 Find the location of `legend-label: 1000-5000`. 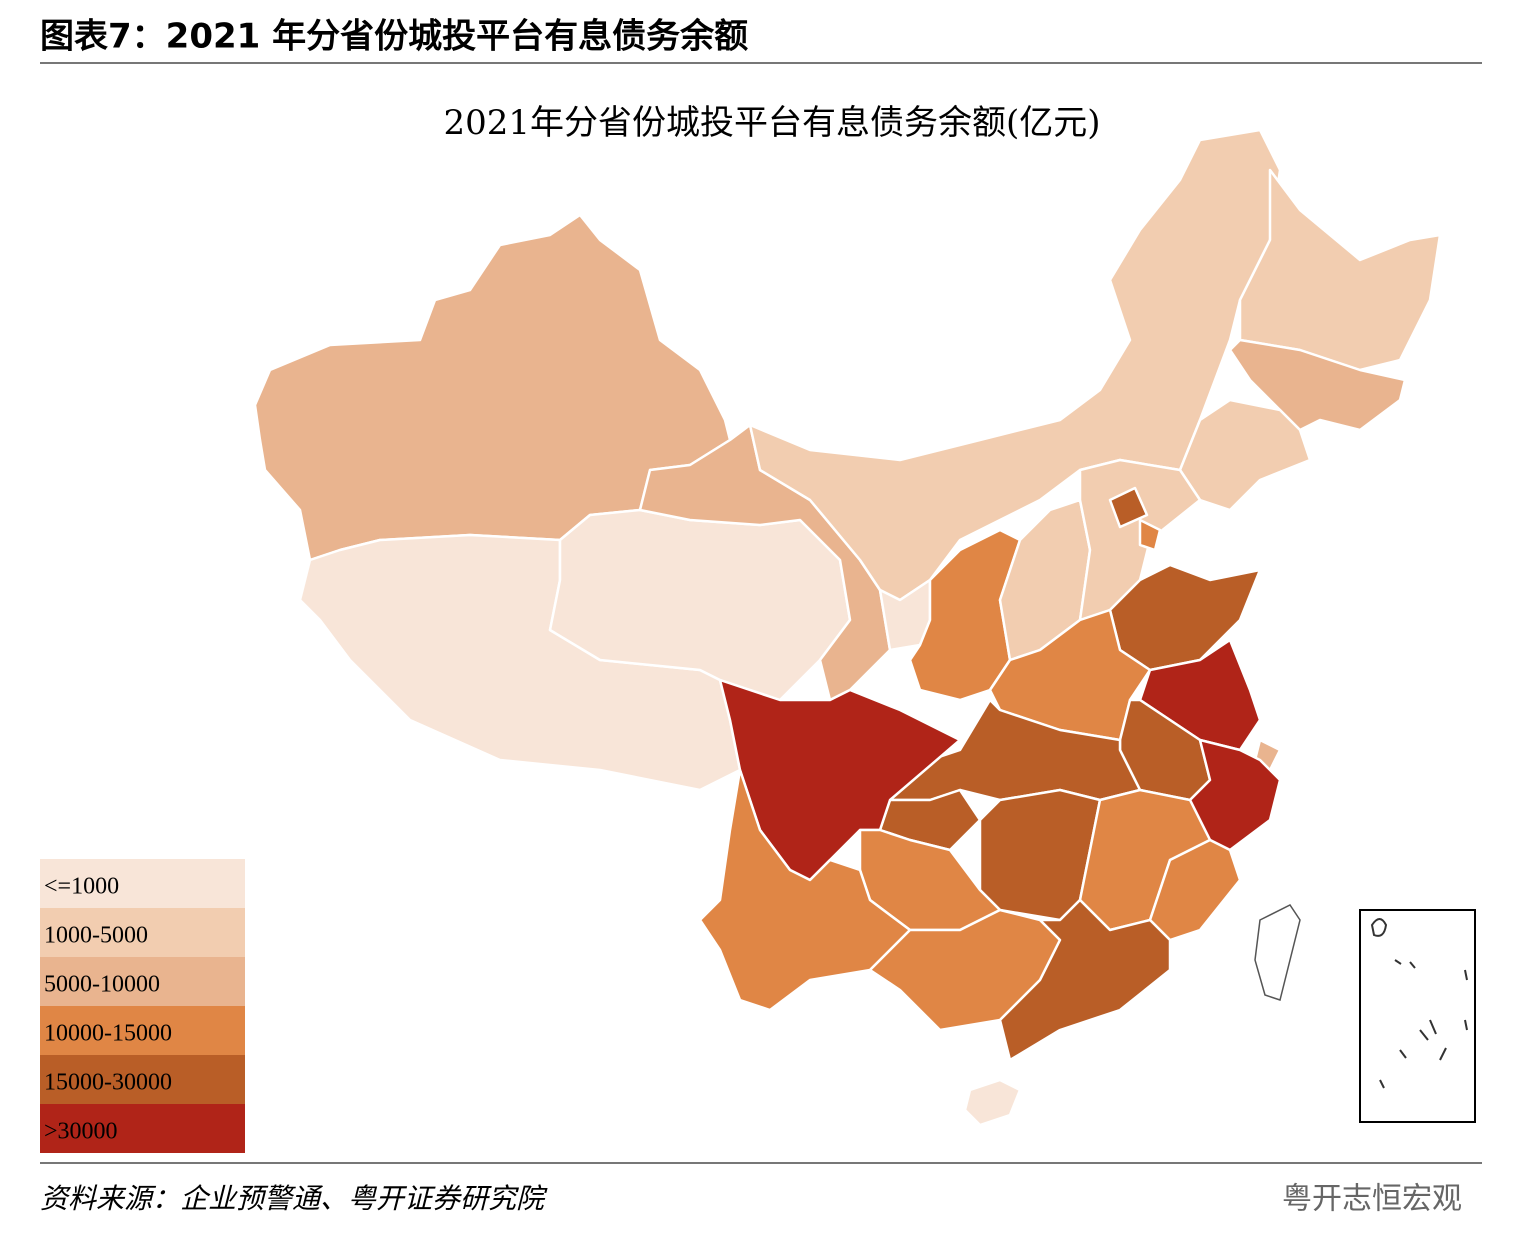

legend-label: 1000-5000 is located at coordinates (96, 936).